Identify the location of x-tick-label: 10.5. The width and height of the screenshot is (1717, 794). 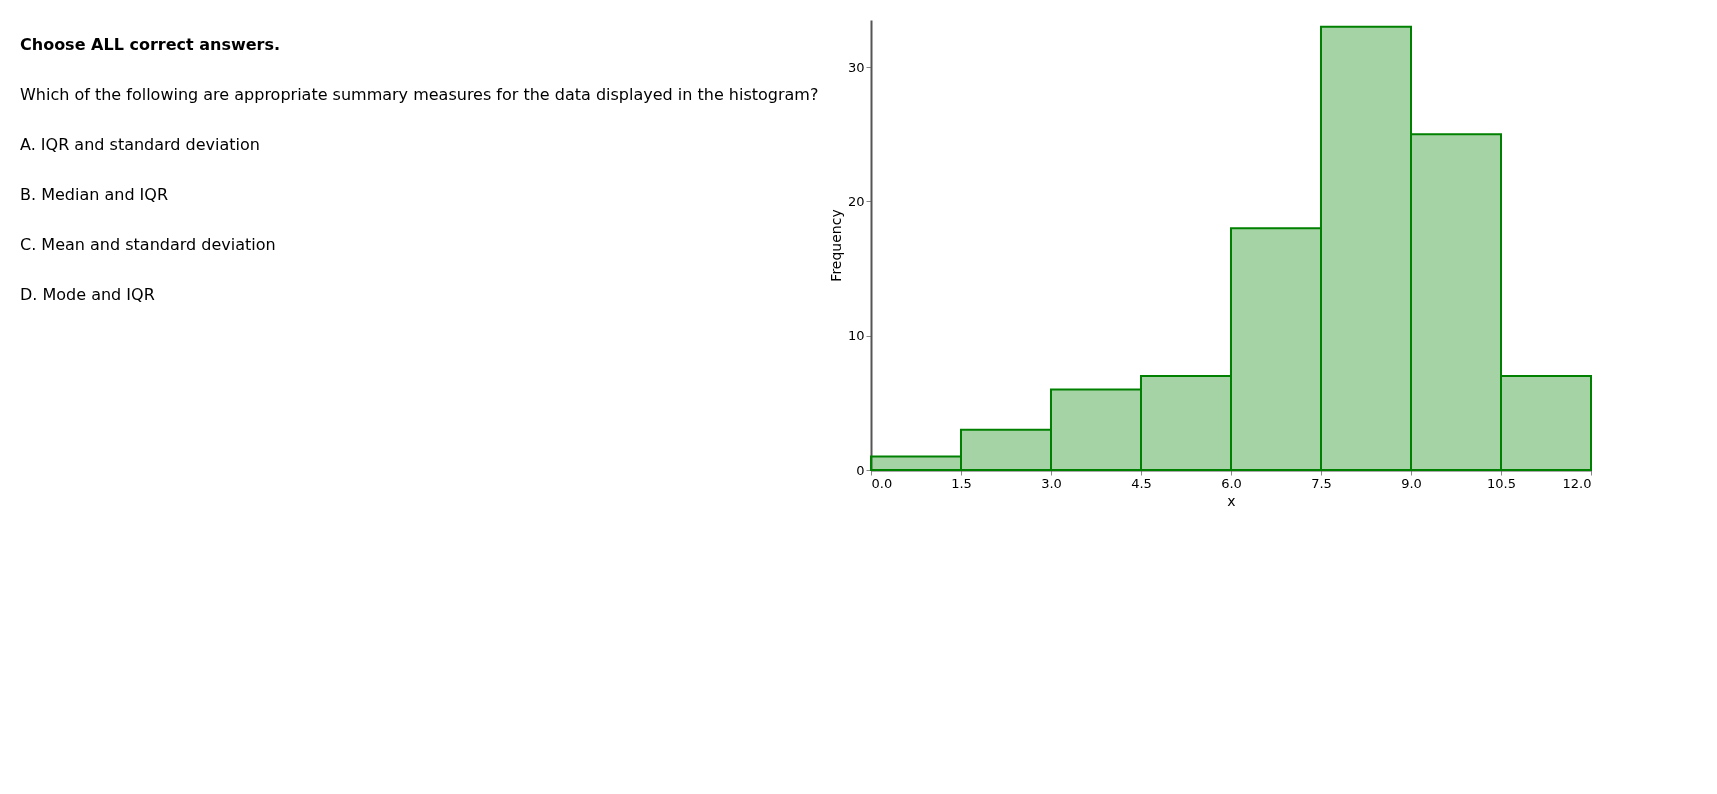
(1501, 483).